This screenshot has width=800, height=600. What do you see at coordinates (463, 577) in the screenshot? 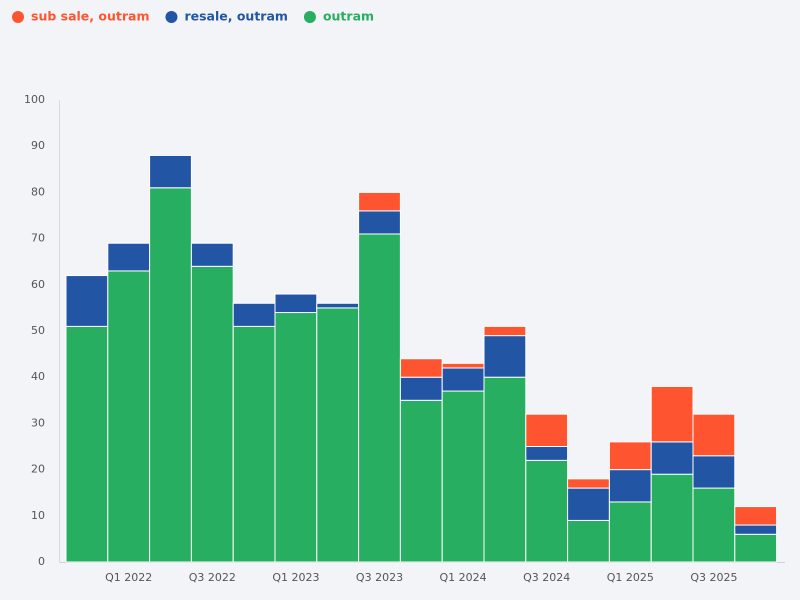
I see `x-tick-label: Q1 2024` at bounding box center [463, 577].